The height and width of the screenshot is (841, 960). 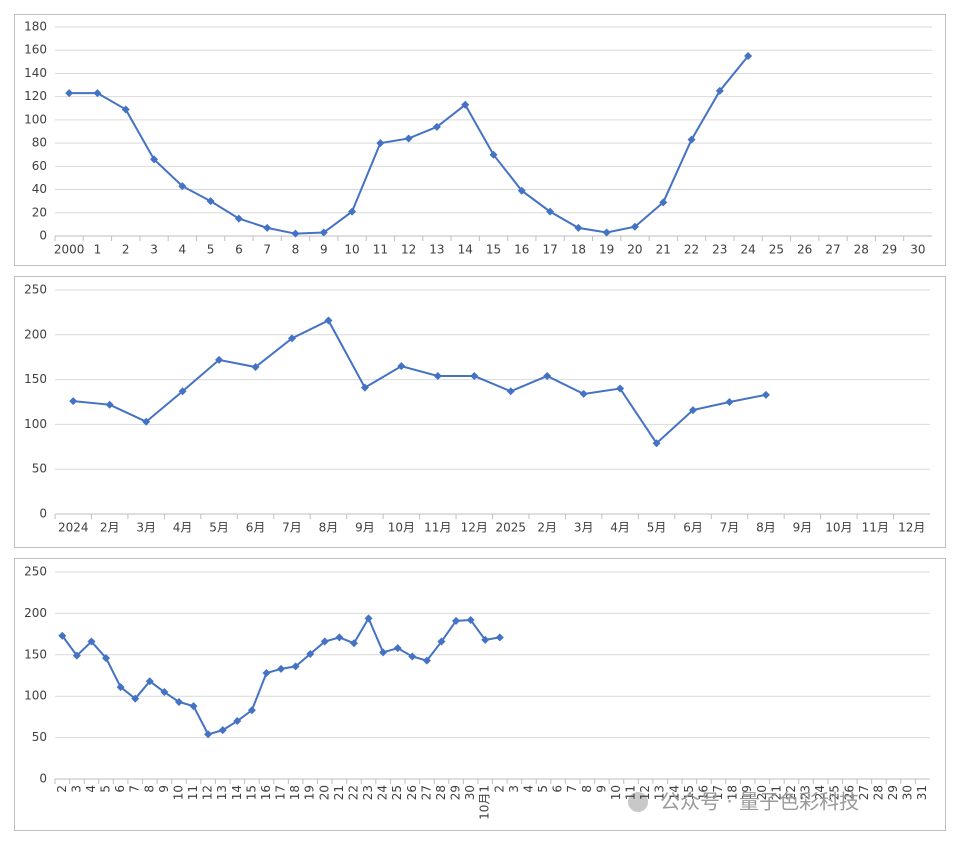 I want to click on x-tick-label: 5月, so click(x=219, y=528).